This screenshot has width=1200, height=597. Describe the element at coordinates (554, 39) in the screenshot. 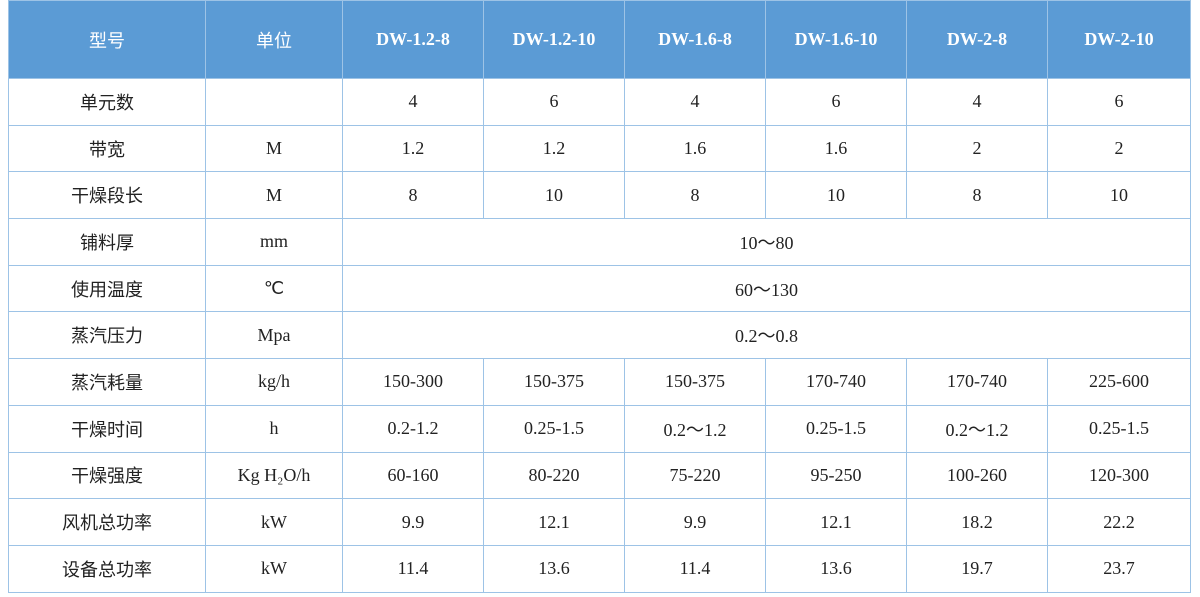

I see `column-header: DW-1.2-10` at that location.